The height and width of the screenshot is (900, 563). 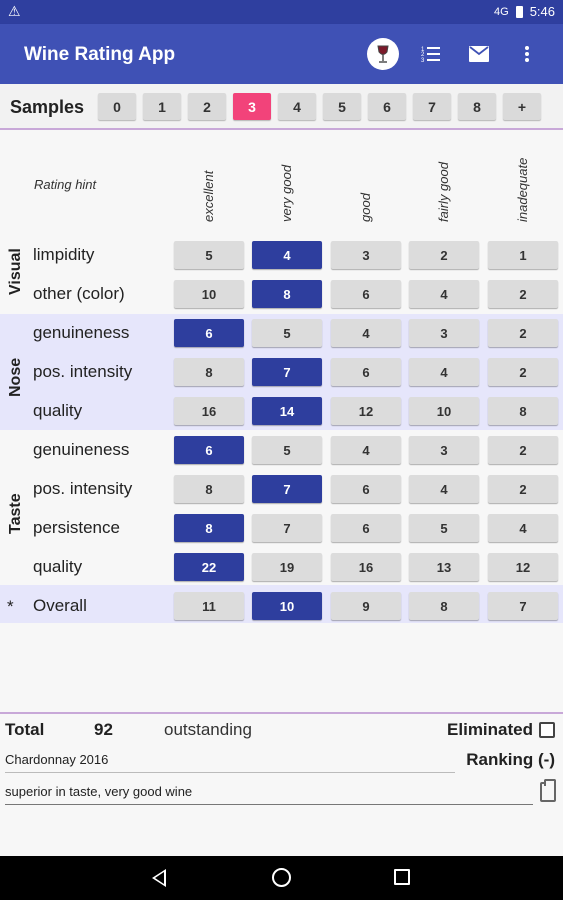 I want to click on sample-button-6: 6, so click(x=387, y=106).